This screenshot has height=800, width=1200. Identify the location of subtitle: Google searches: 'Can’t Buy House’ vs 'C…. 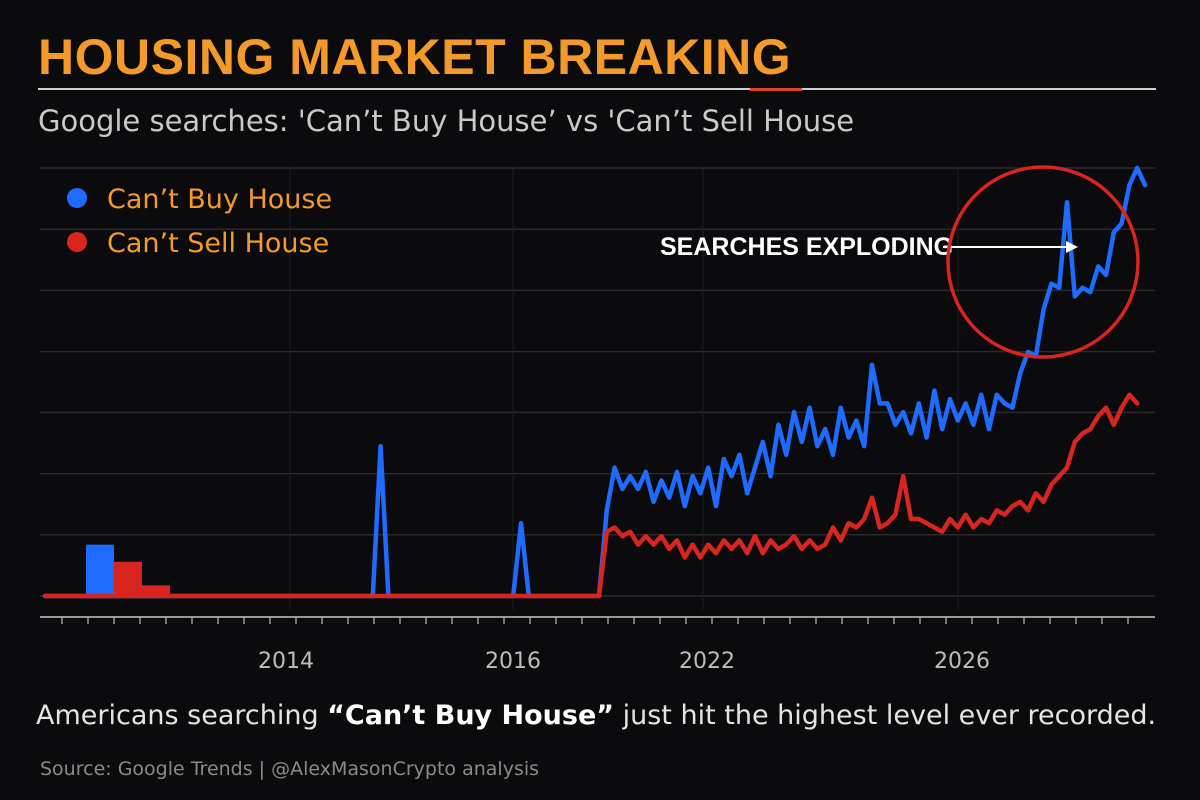
(446, 121).